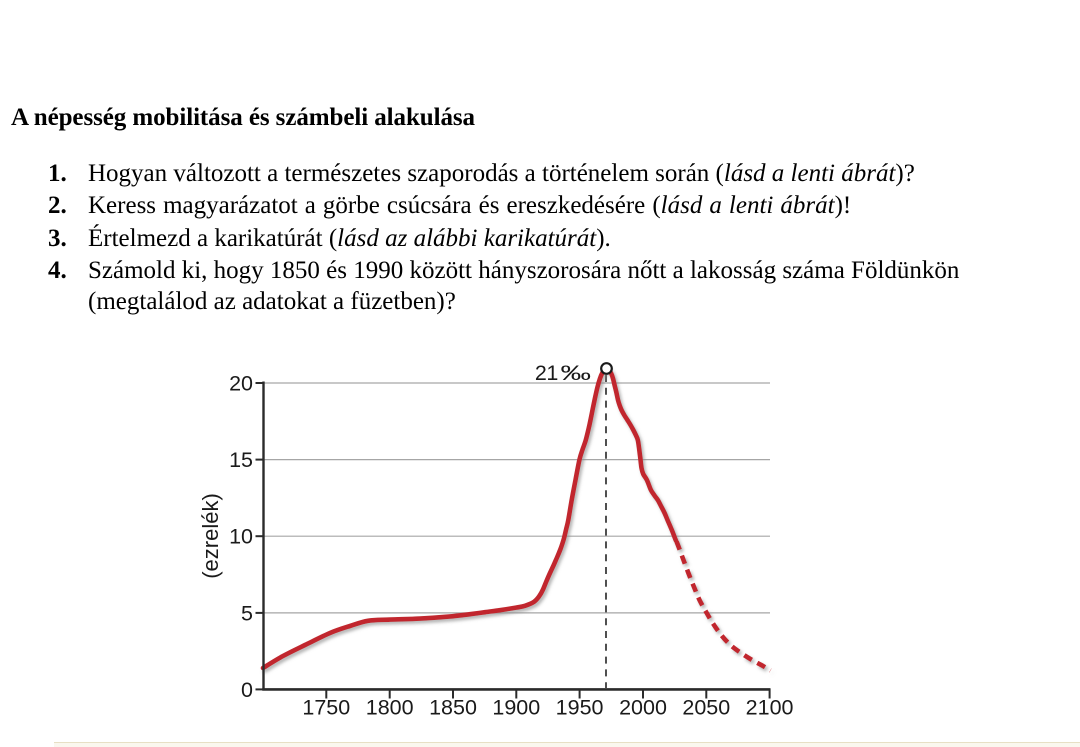 This screenshot has width=1080, height=747. I want to click on svg-text: 1900, so click(516, 708).